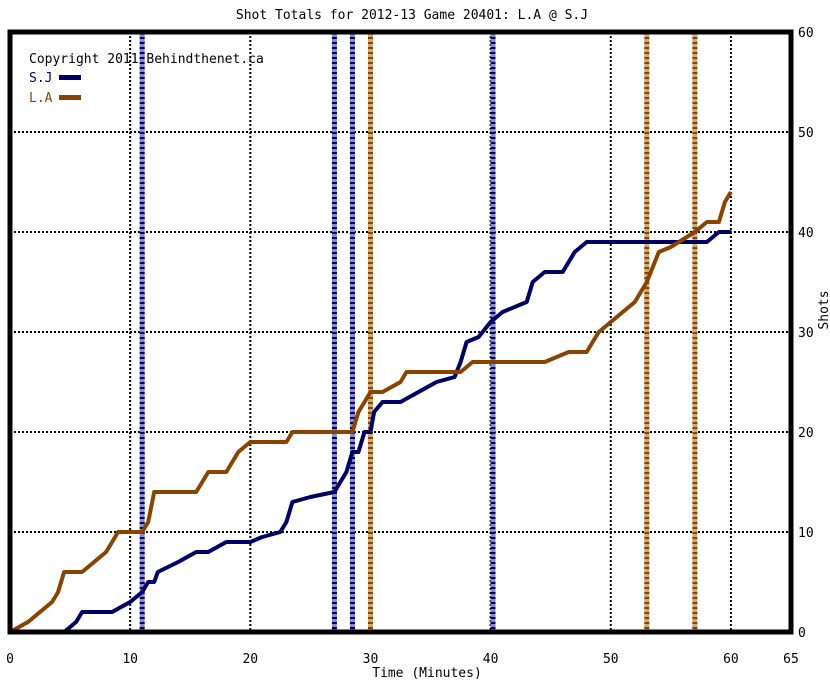 The width and height of the screenshot is (830, 680). Describe the element at coordinates (146, 59) in the screenshot. I see `copyright-text: Copyright 2011 Behindthenet.ca` at that location.